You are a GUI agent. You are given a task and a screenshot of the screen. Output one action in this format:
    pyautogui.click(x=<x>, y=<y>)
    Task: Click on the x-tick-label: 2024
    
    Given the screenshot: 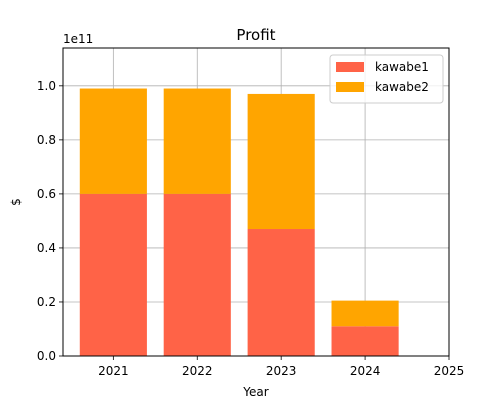 What is the action you would take?
    pyautogui.click(x=365, y=371)
    